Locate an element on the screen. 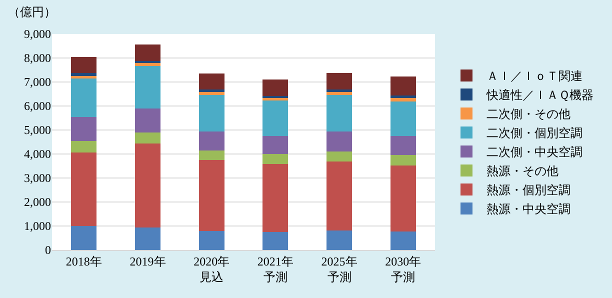 Image resolution: width=612 pixels, height=298 pixels. x-tick-label: 2030年予測 is located at coordinates (403, 269).